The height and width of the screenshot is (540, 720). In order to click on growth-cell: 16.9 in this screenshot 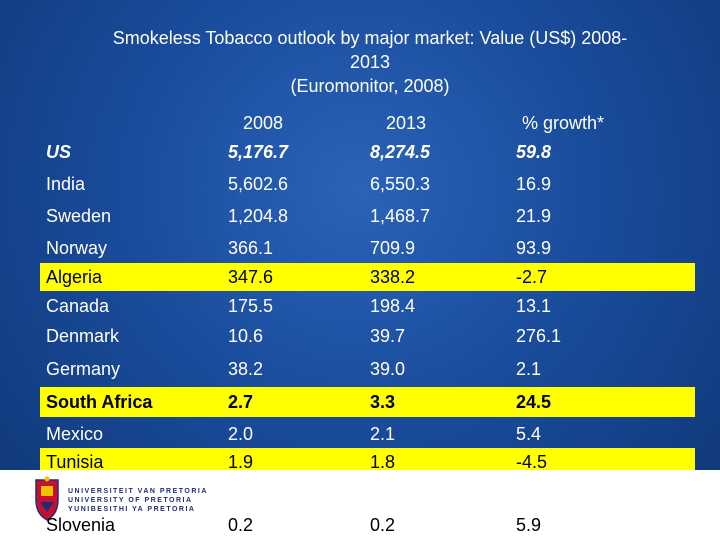, I will do `click(534, 184)`.